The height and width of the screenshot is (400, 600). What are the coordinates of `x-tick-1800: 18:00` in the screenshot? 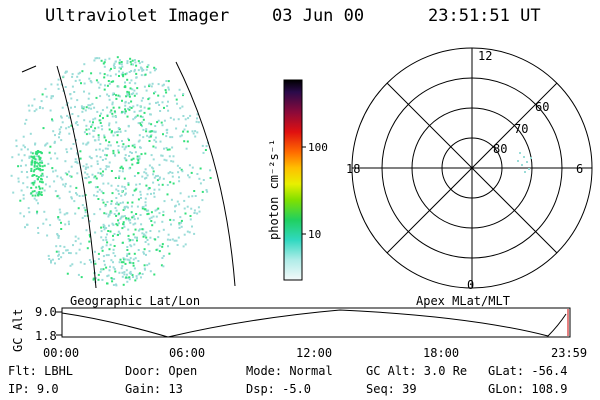 It's located at (441, 353).